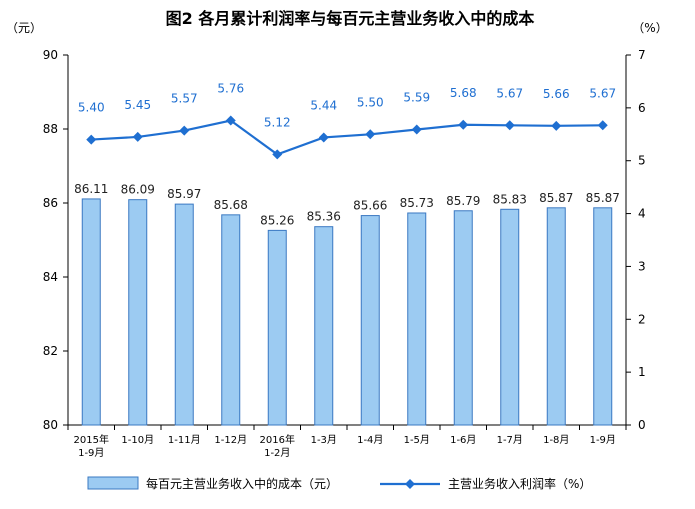 The image size is (695, 509). What do you see at coordinates (277, 439) in the screenshot?
I see `x-tick-label: 2016年` at bounding box center [277, 439].